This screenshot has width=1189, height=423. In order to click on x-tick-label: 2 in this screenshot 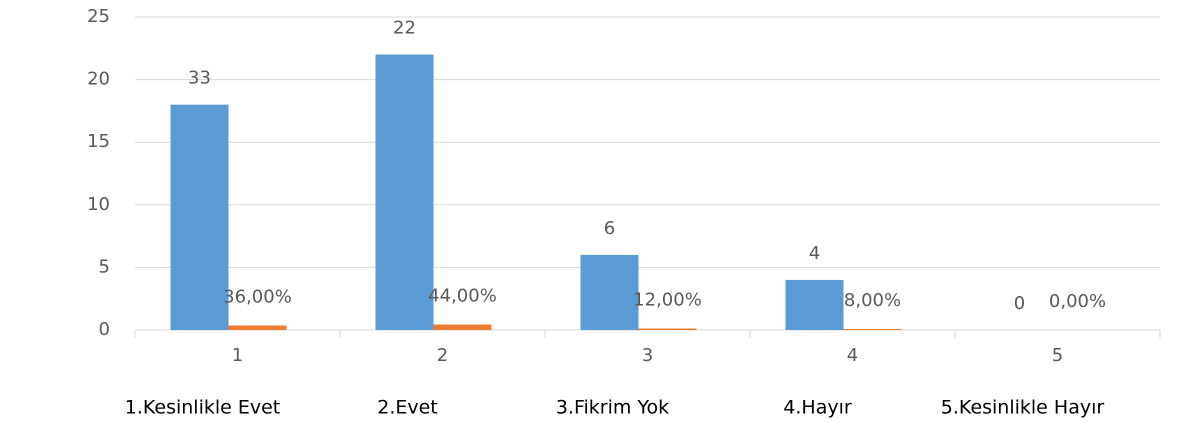, I will do `click(442, 355)`.